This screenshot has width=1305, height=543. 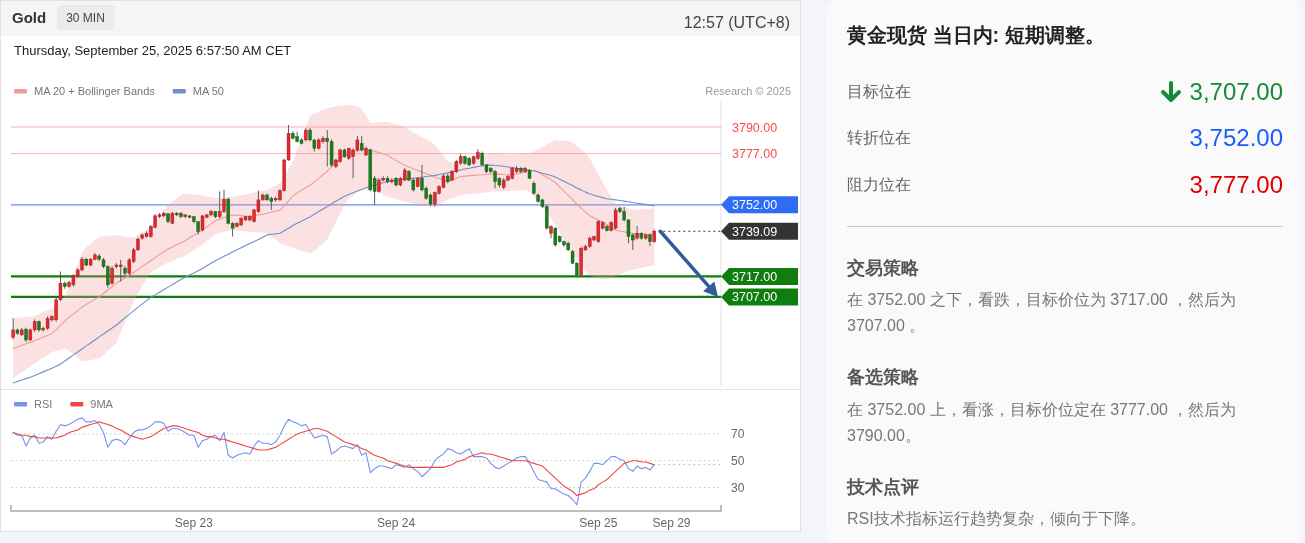 I want to click on y-tick-label: 50, so click(x=738, y=461).